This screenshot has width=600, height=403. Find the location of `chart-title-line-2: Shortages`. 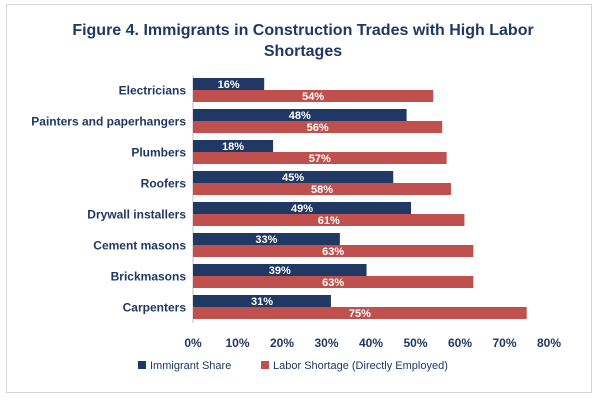

chart-title-line-2: Shortages is located at coordinates (303, 51).